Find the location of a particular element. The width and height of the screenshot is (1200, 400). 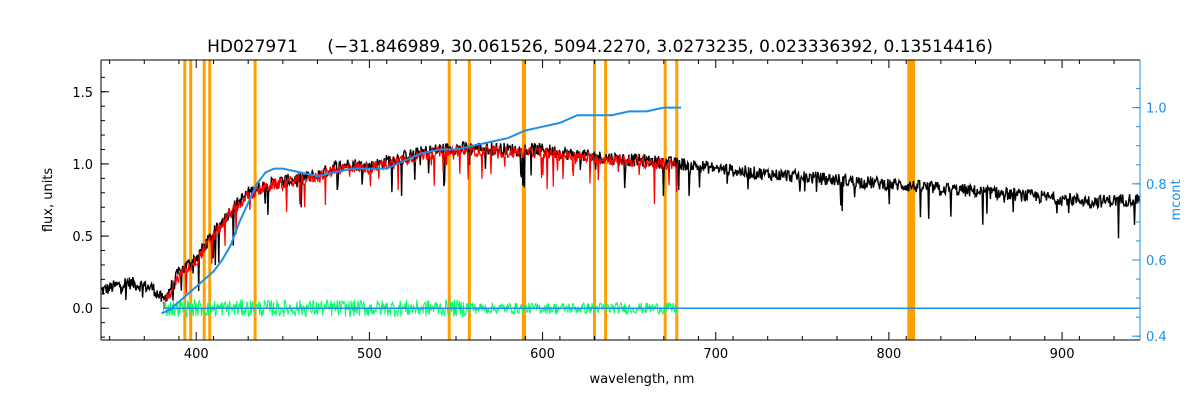

chart-title-object: HD027971 is located at coordinates (252, 47).